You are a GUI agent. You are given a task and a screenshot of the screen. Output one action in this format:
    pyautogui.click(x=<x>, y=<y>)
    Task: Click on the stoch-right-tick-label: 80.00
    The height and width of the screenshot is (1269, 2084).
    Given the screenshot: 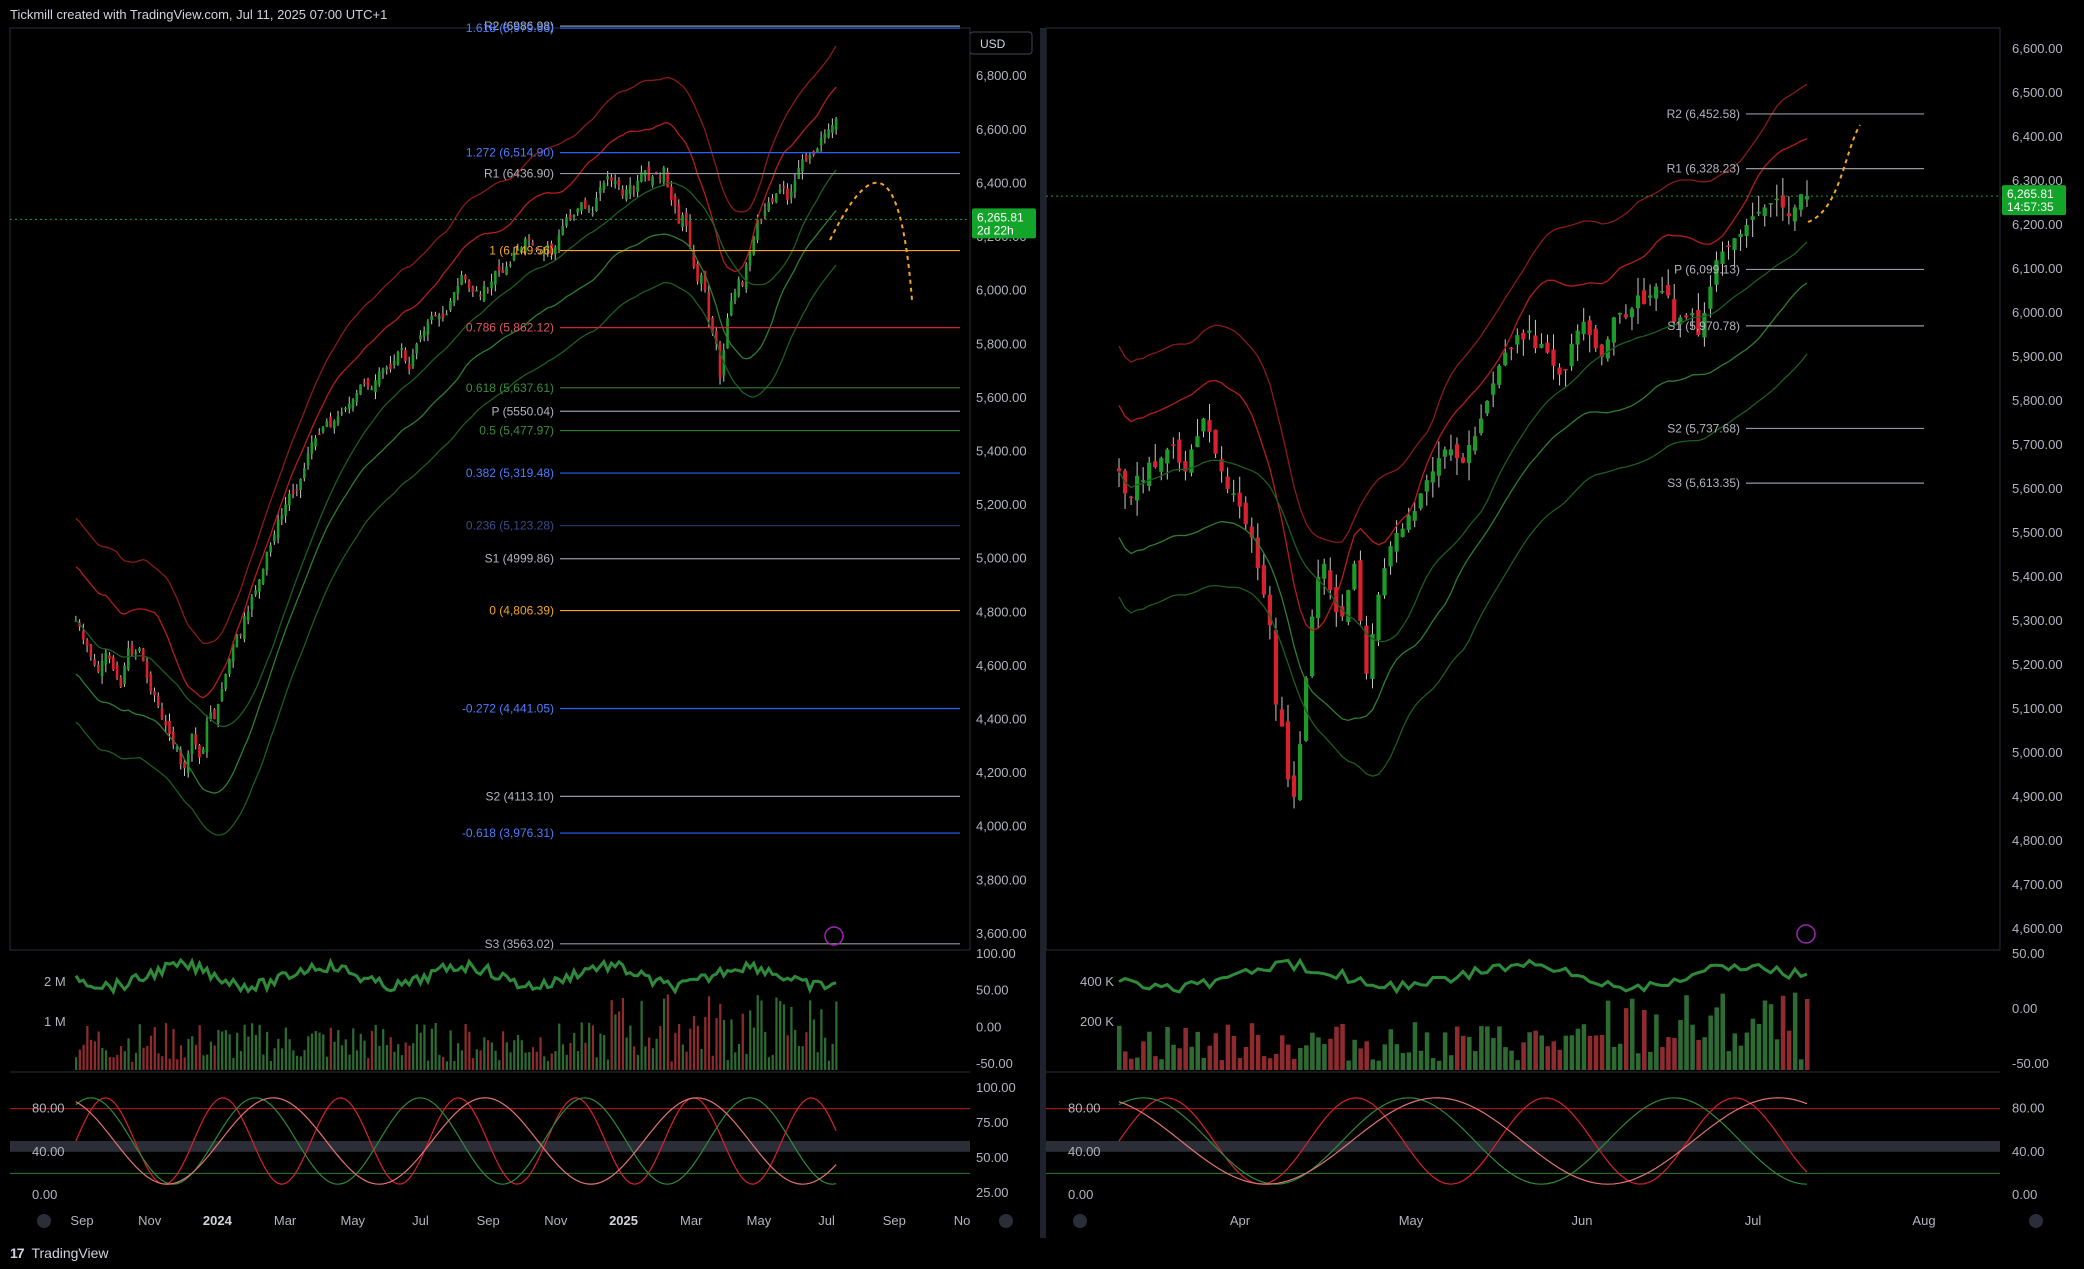 What is the action you would take?
    pyautogui.click(x=2028, y=1108)
    